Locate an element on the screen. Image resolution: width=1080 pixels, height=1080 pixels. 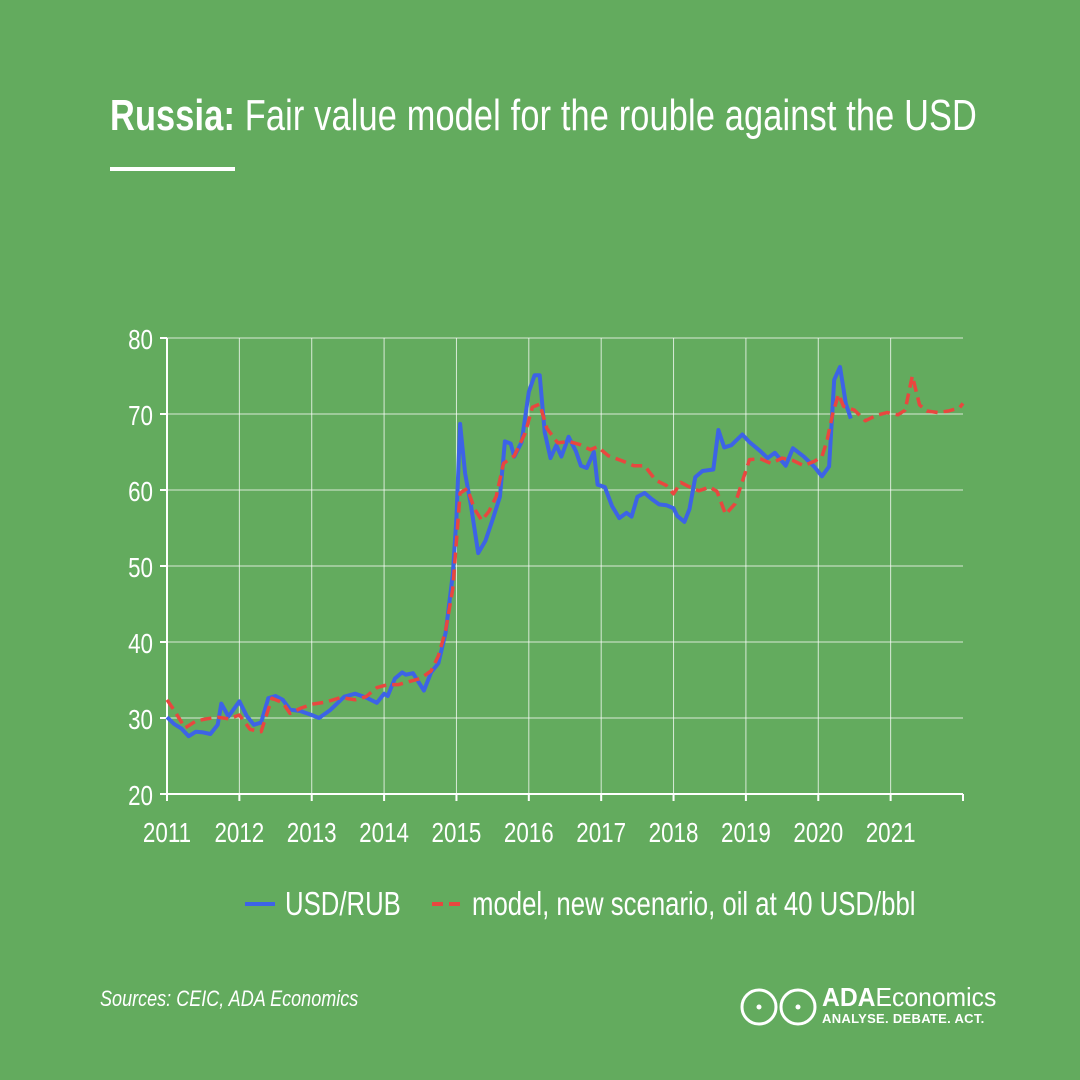
title-underline is located at coordinates (172, 169).